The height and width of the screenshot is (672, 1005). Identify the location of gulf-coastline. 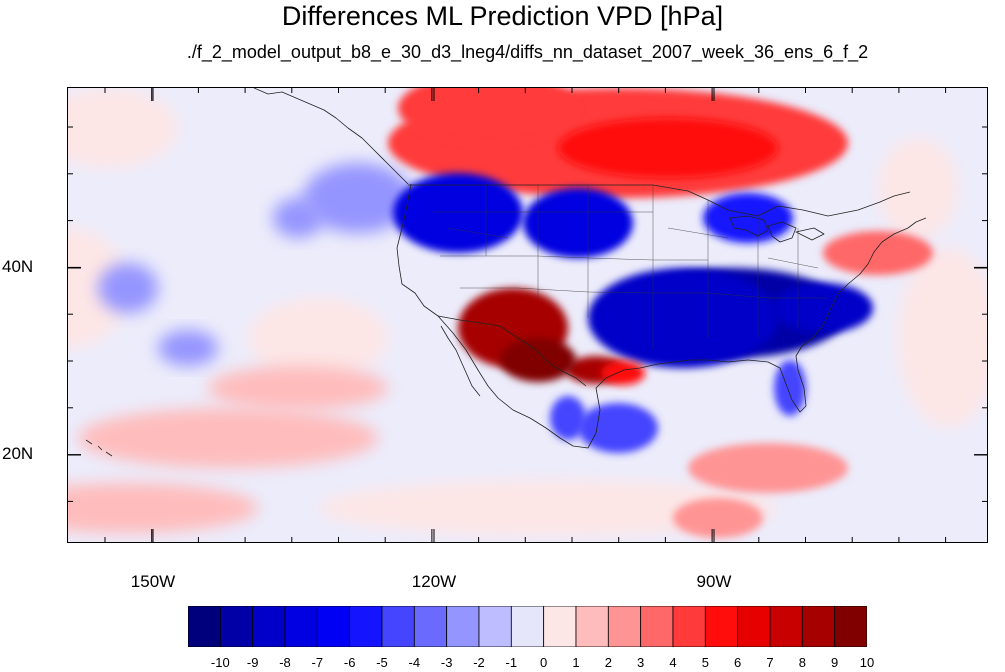
(706, 386).